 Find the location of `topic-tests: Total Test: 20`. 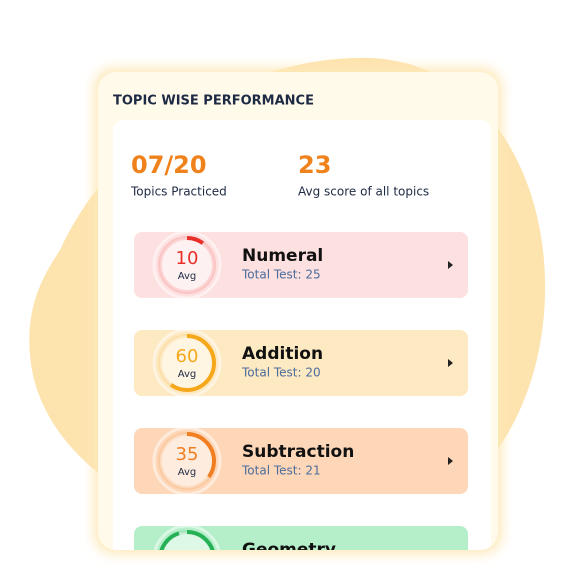

topic-tests: Total Test: 20 is located at coordinates (281, 373).